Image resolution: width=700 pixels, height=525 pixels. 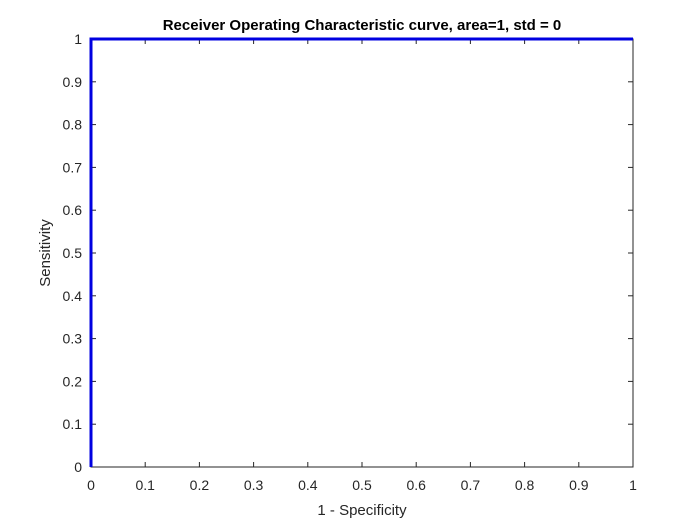 I want to click on y-tick-label: 0.5, so click(x=73, y=253).